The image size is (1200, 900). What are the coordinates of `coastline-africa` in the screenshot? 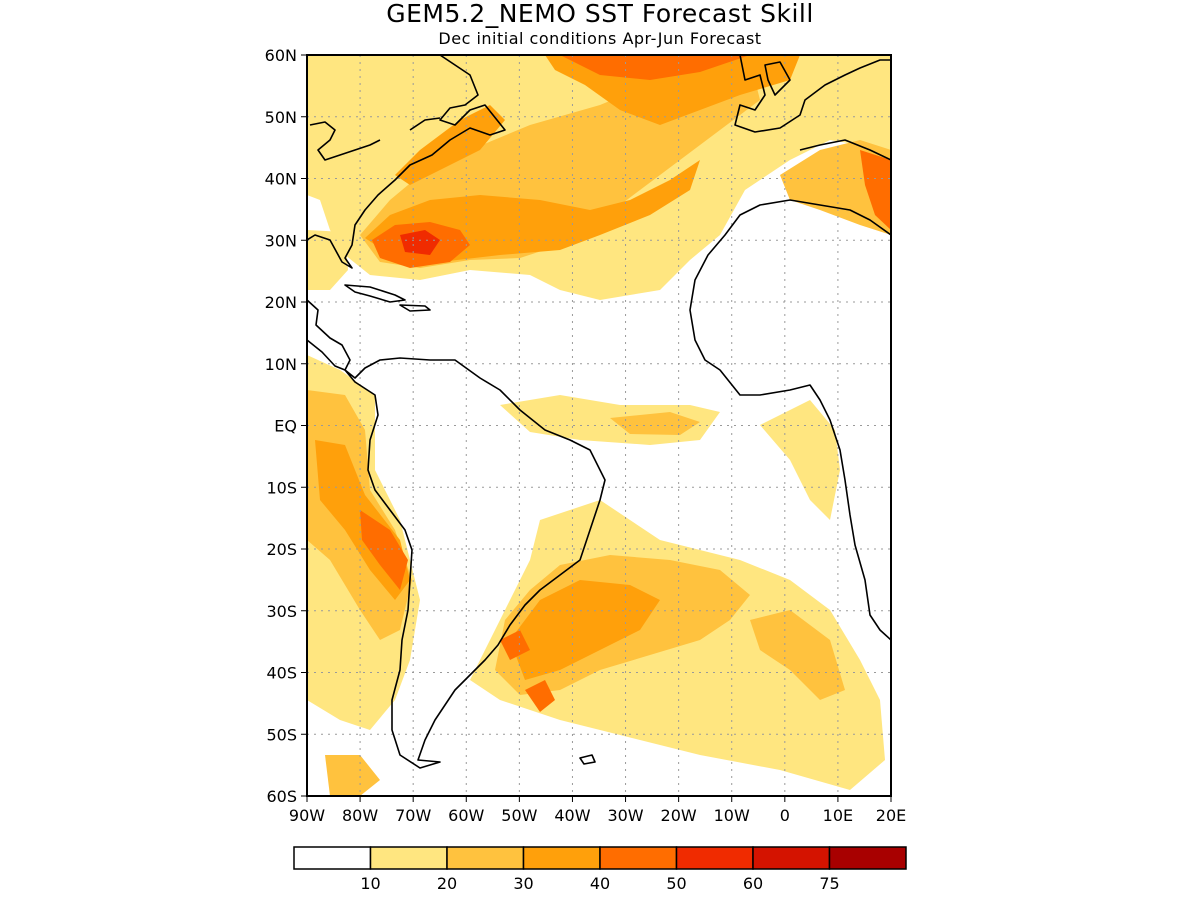 It's located at (790, 420).